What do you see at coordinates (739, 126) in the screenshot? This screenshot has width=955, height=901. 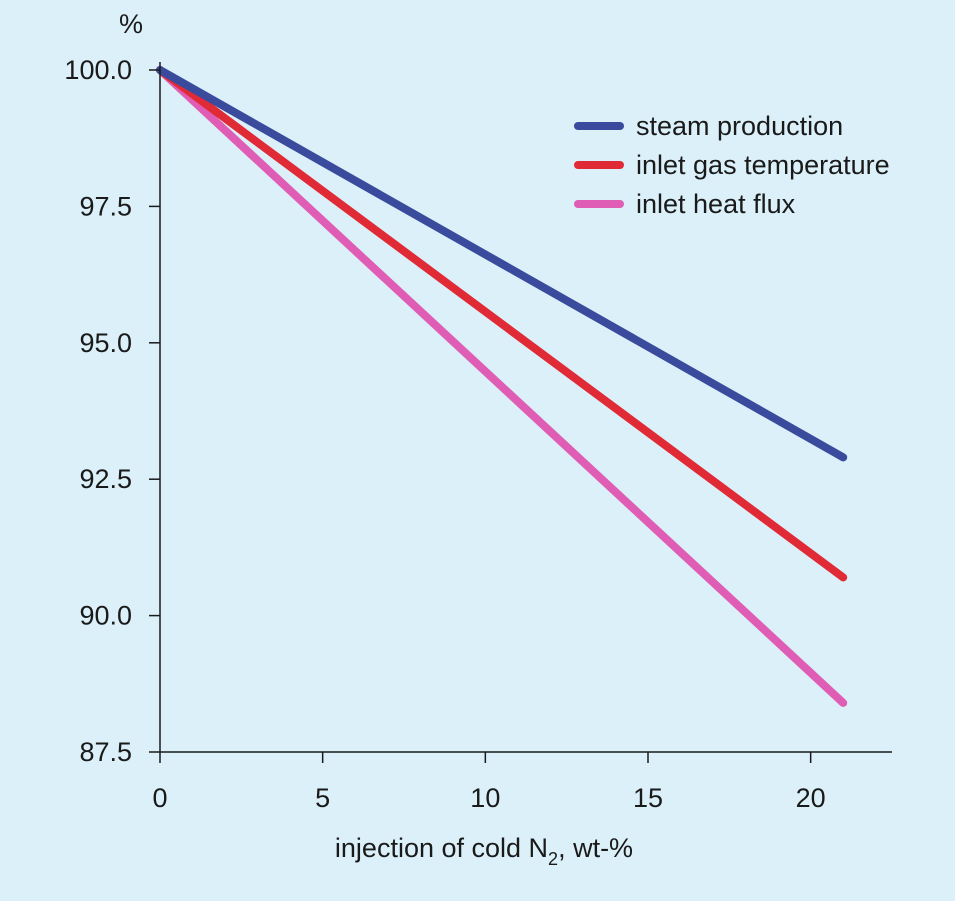 I see `legend-label: steam production` at bounding box center [739, 126].